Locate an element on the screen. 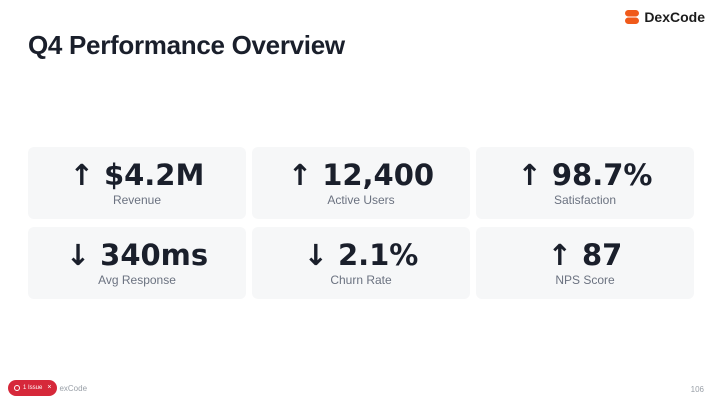 The image size is (720, 405). metric-value-row: ↓ 340ms is located at coordinates (137, 255).